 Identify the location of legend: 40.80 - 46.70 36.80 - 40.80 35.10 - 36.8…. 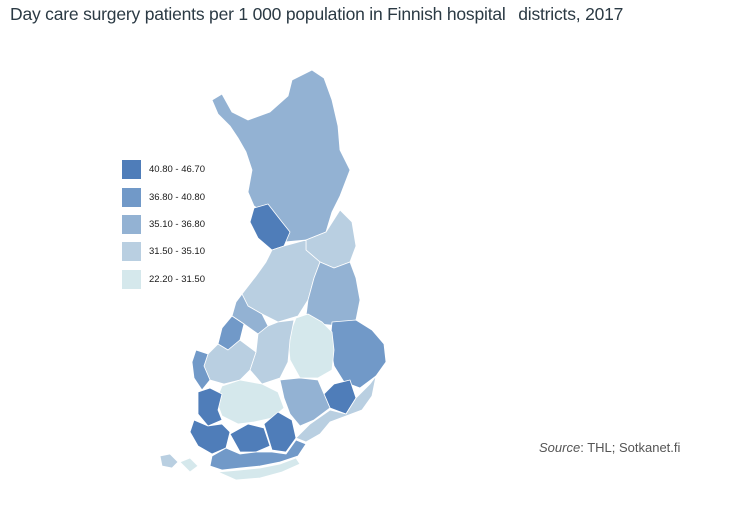
(163, 224).